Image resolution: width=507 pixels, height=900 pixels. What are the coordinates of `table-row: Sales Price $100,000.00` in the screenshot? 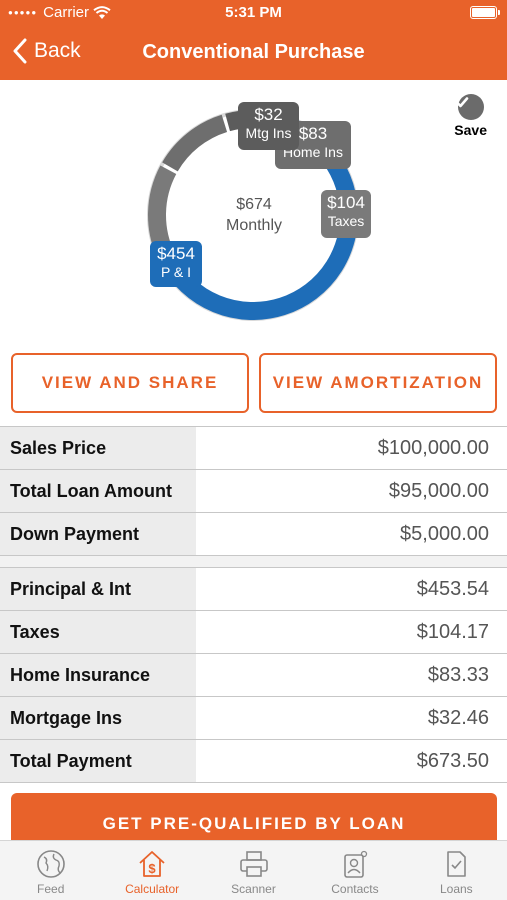 It's located at (253, 448).